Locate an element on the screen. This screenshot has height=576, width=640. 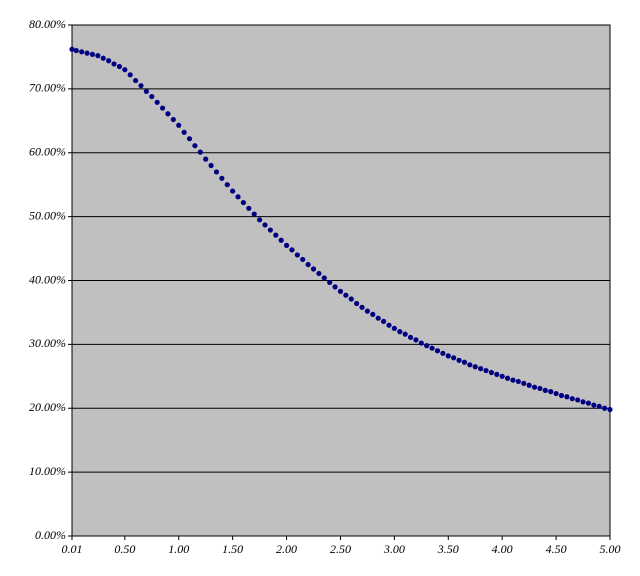
x-tick-label: 3.50 is located at coordinates (448, 549).